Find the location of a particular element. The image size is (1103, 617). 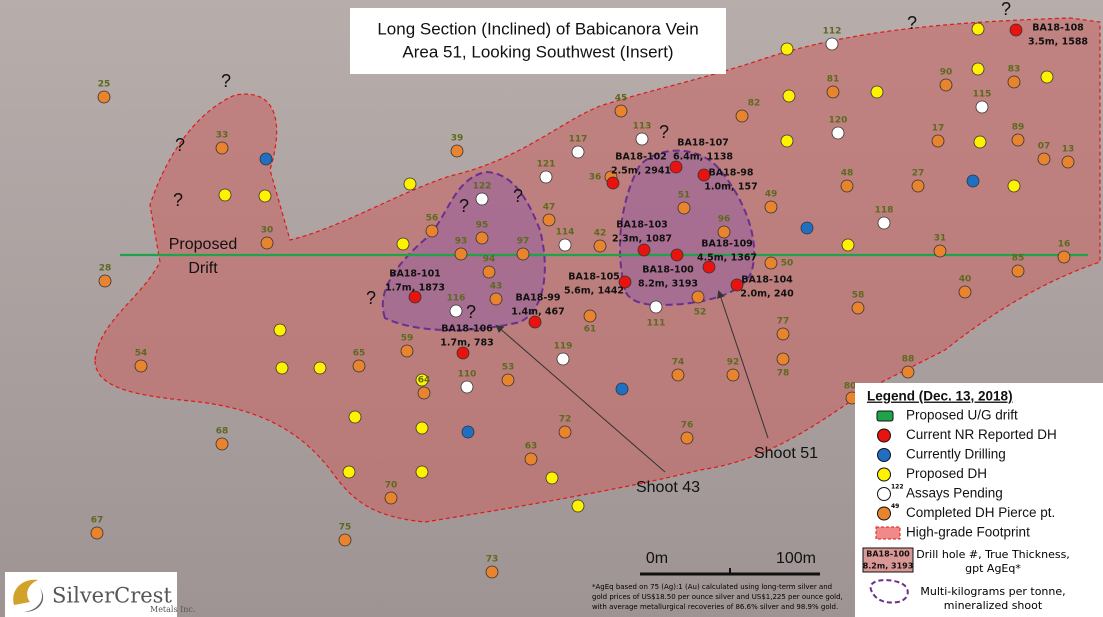

legend-label: Currently Drilling is located at coordinates (956, 454).